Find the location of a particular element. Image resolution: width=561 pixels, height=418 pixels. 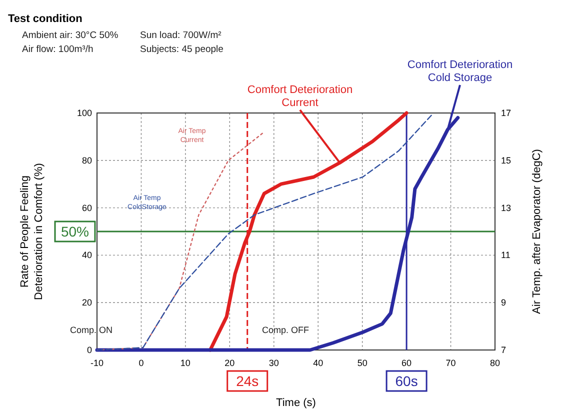

y2-tick-label: 7 is located at coordinates (503, 350).